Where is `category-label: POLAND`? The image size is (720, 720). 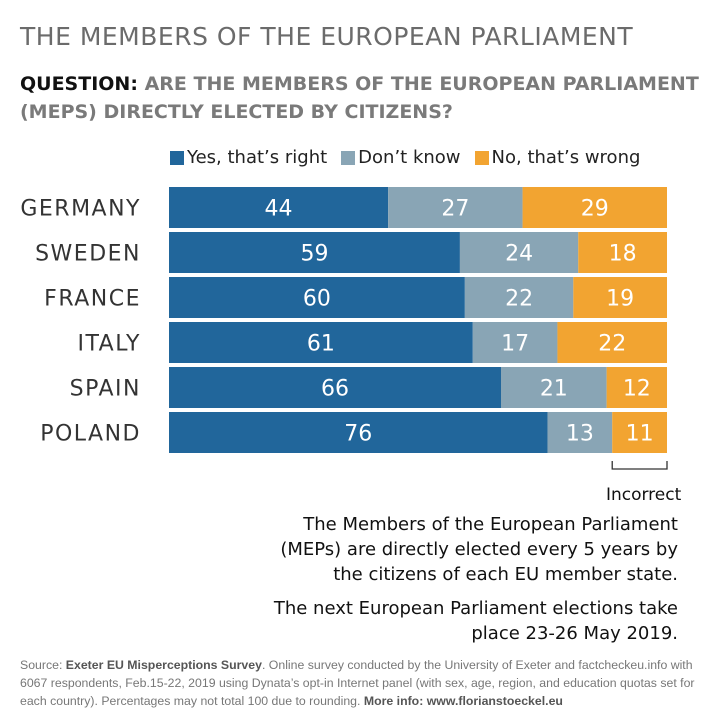
category-label: POLAND is located at coordinates (90, 434).